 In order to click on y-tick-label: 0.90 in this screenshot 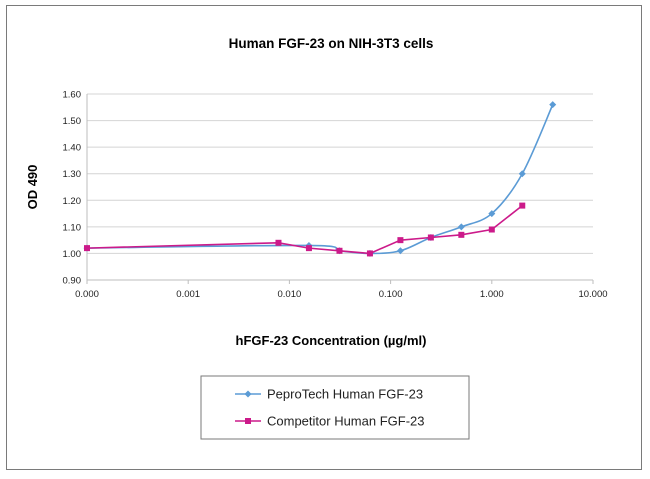, I will do `click(72, 281)`.